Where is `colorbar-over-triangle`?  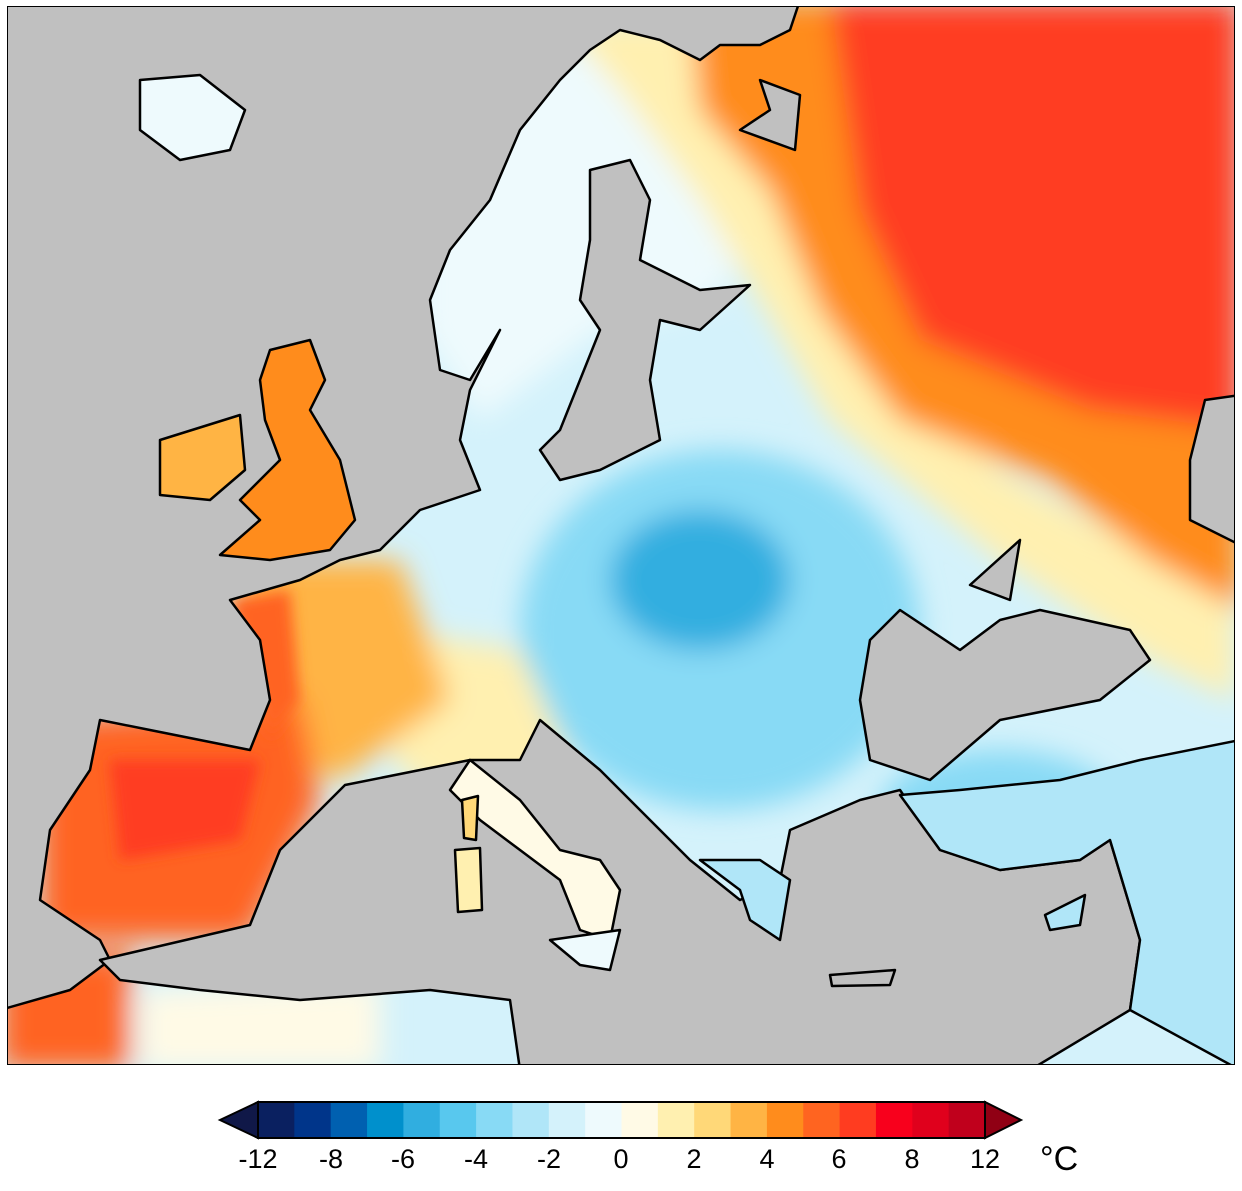 colorbar-over-triangle is located at coordinates (1004, 1120).